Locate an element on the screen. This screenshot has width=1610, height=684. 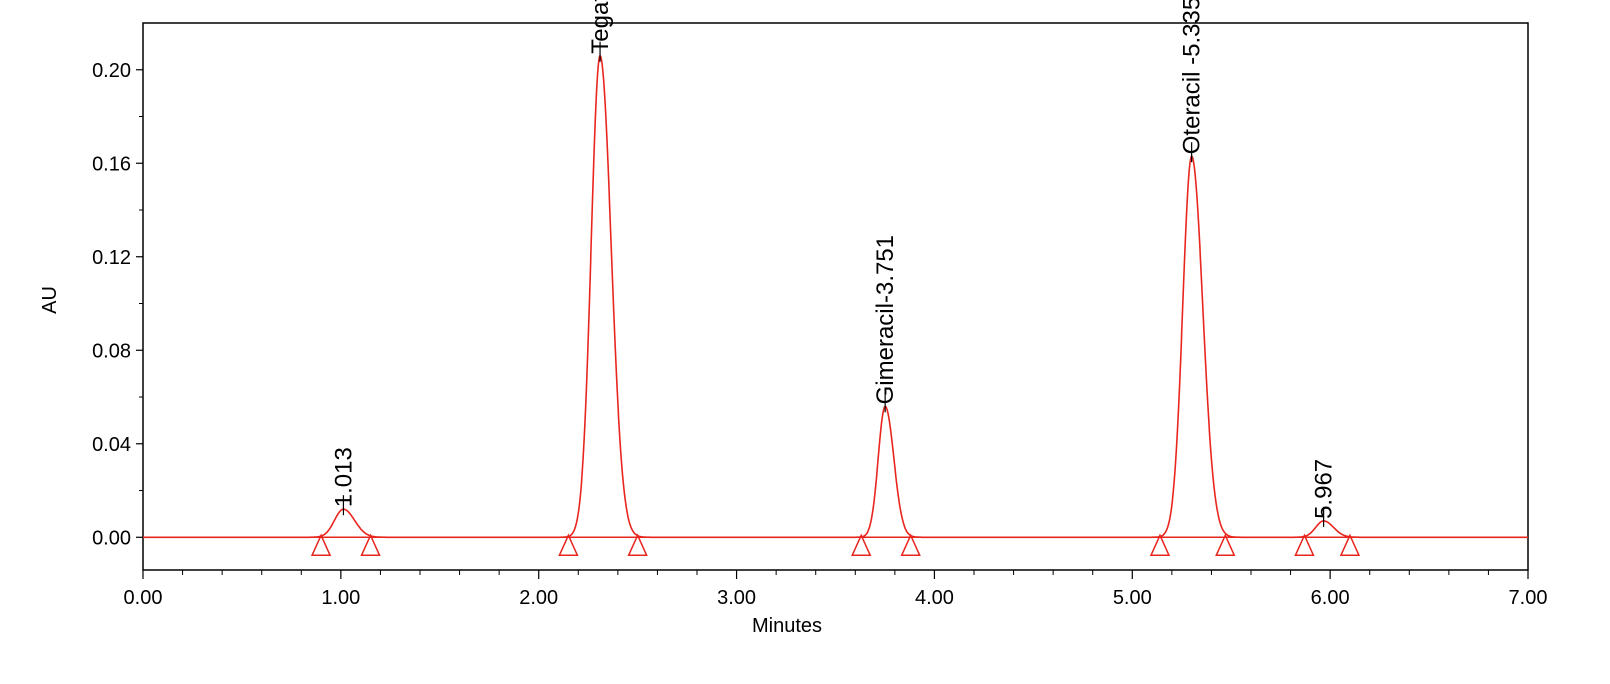
x-axis-label: Minutes is located at coordinates (787, 626).